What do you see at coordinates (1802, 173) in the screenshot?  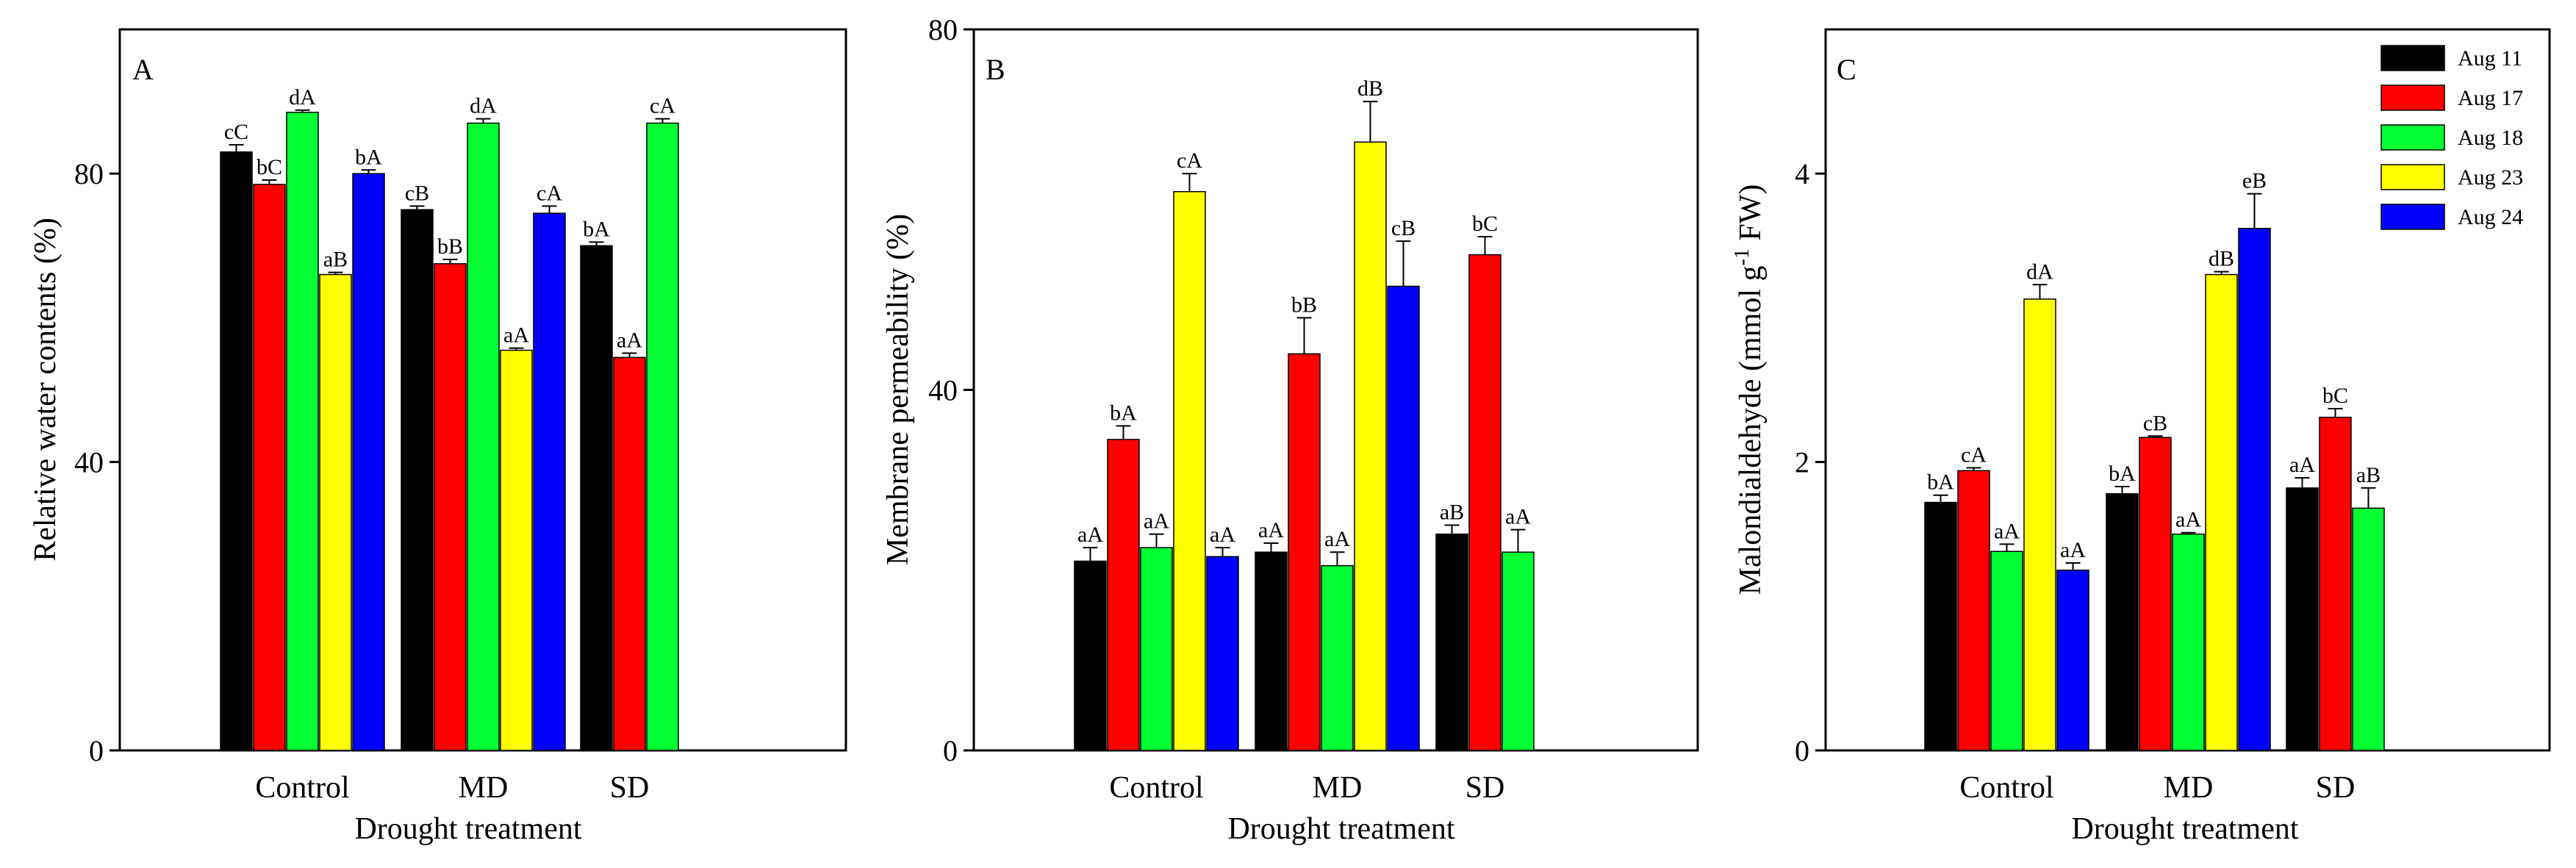 I see `y-tick-label: 4` at bounding box center [1802, 173].